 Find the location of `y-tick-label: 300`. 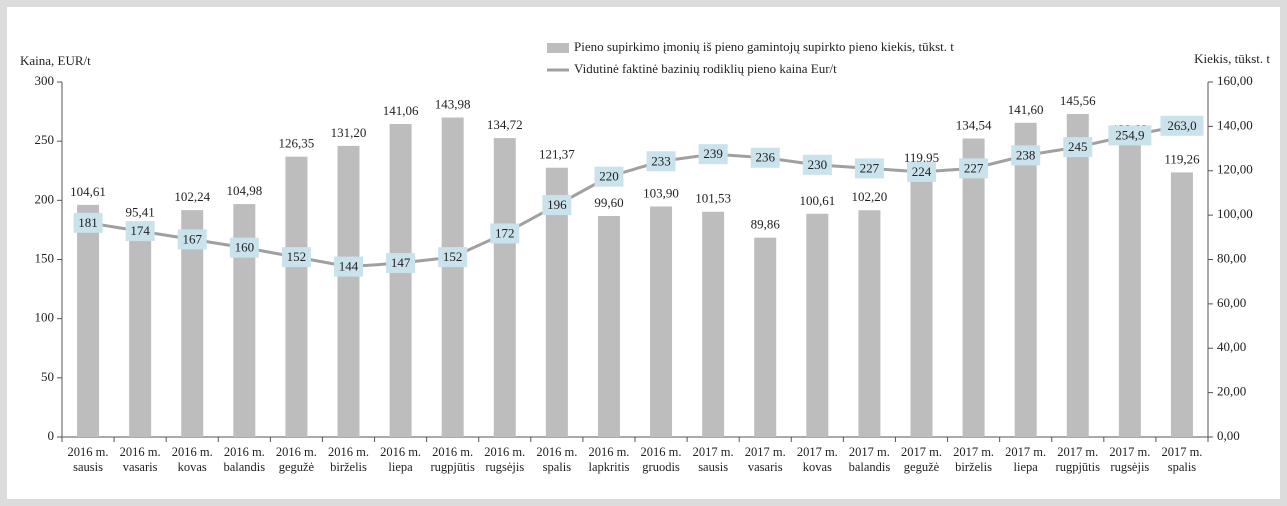

y-tick-label: 300 is located at coordinates (45, 80).